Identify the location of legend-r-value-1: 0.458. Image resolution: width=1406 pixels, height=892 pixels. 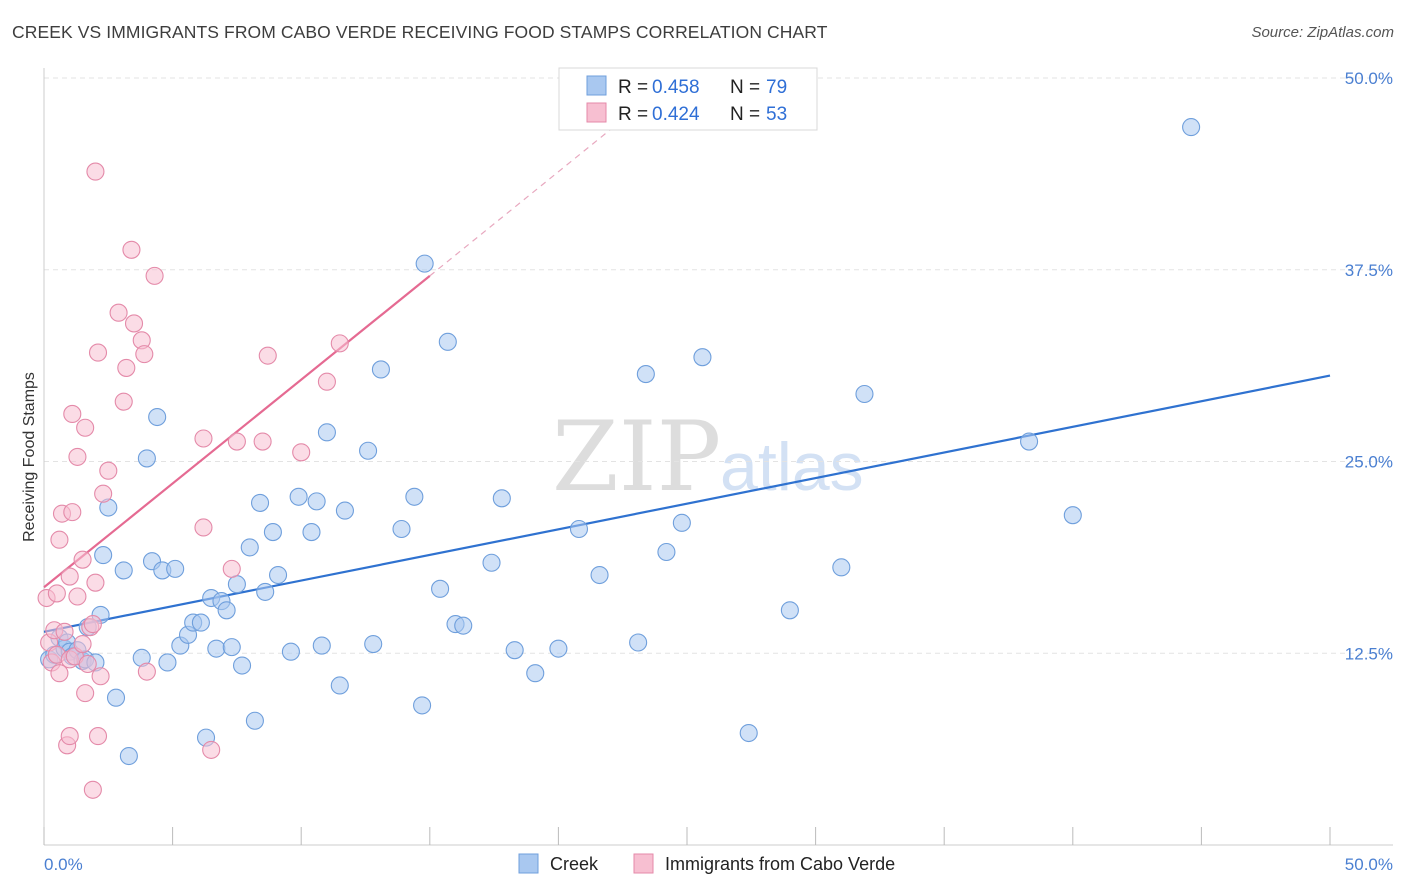
(676, 87).